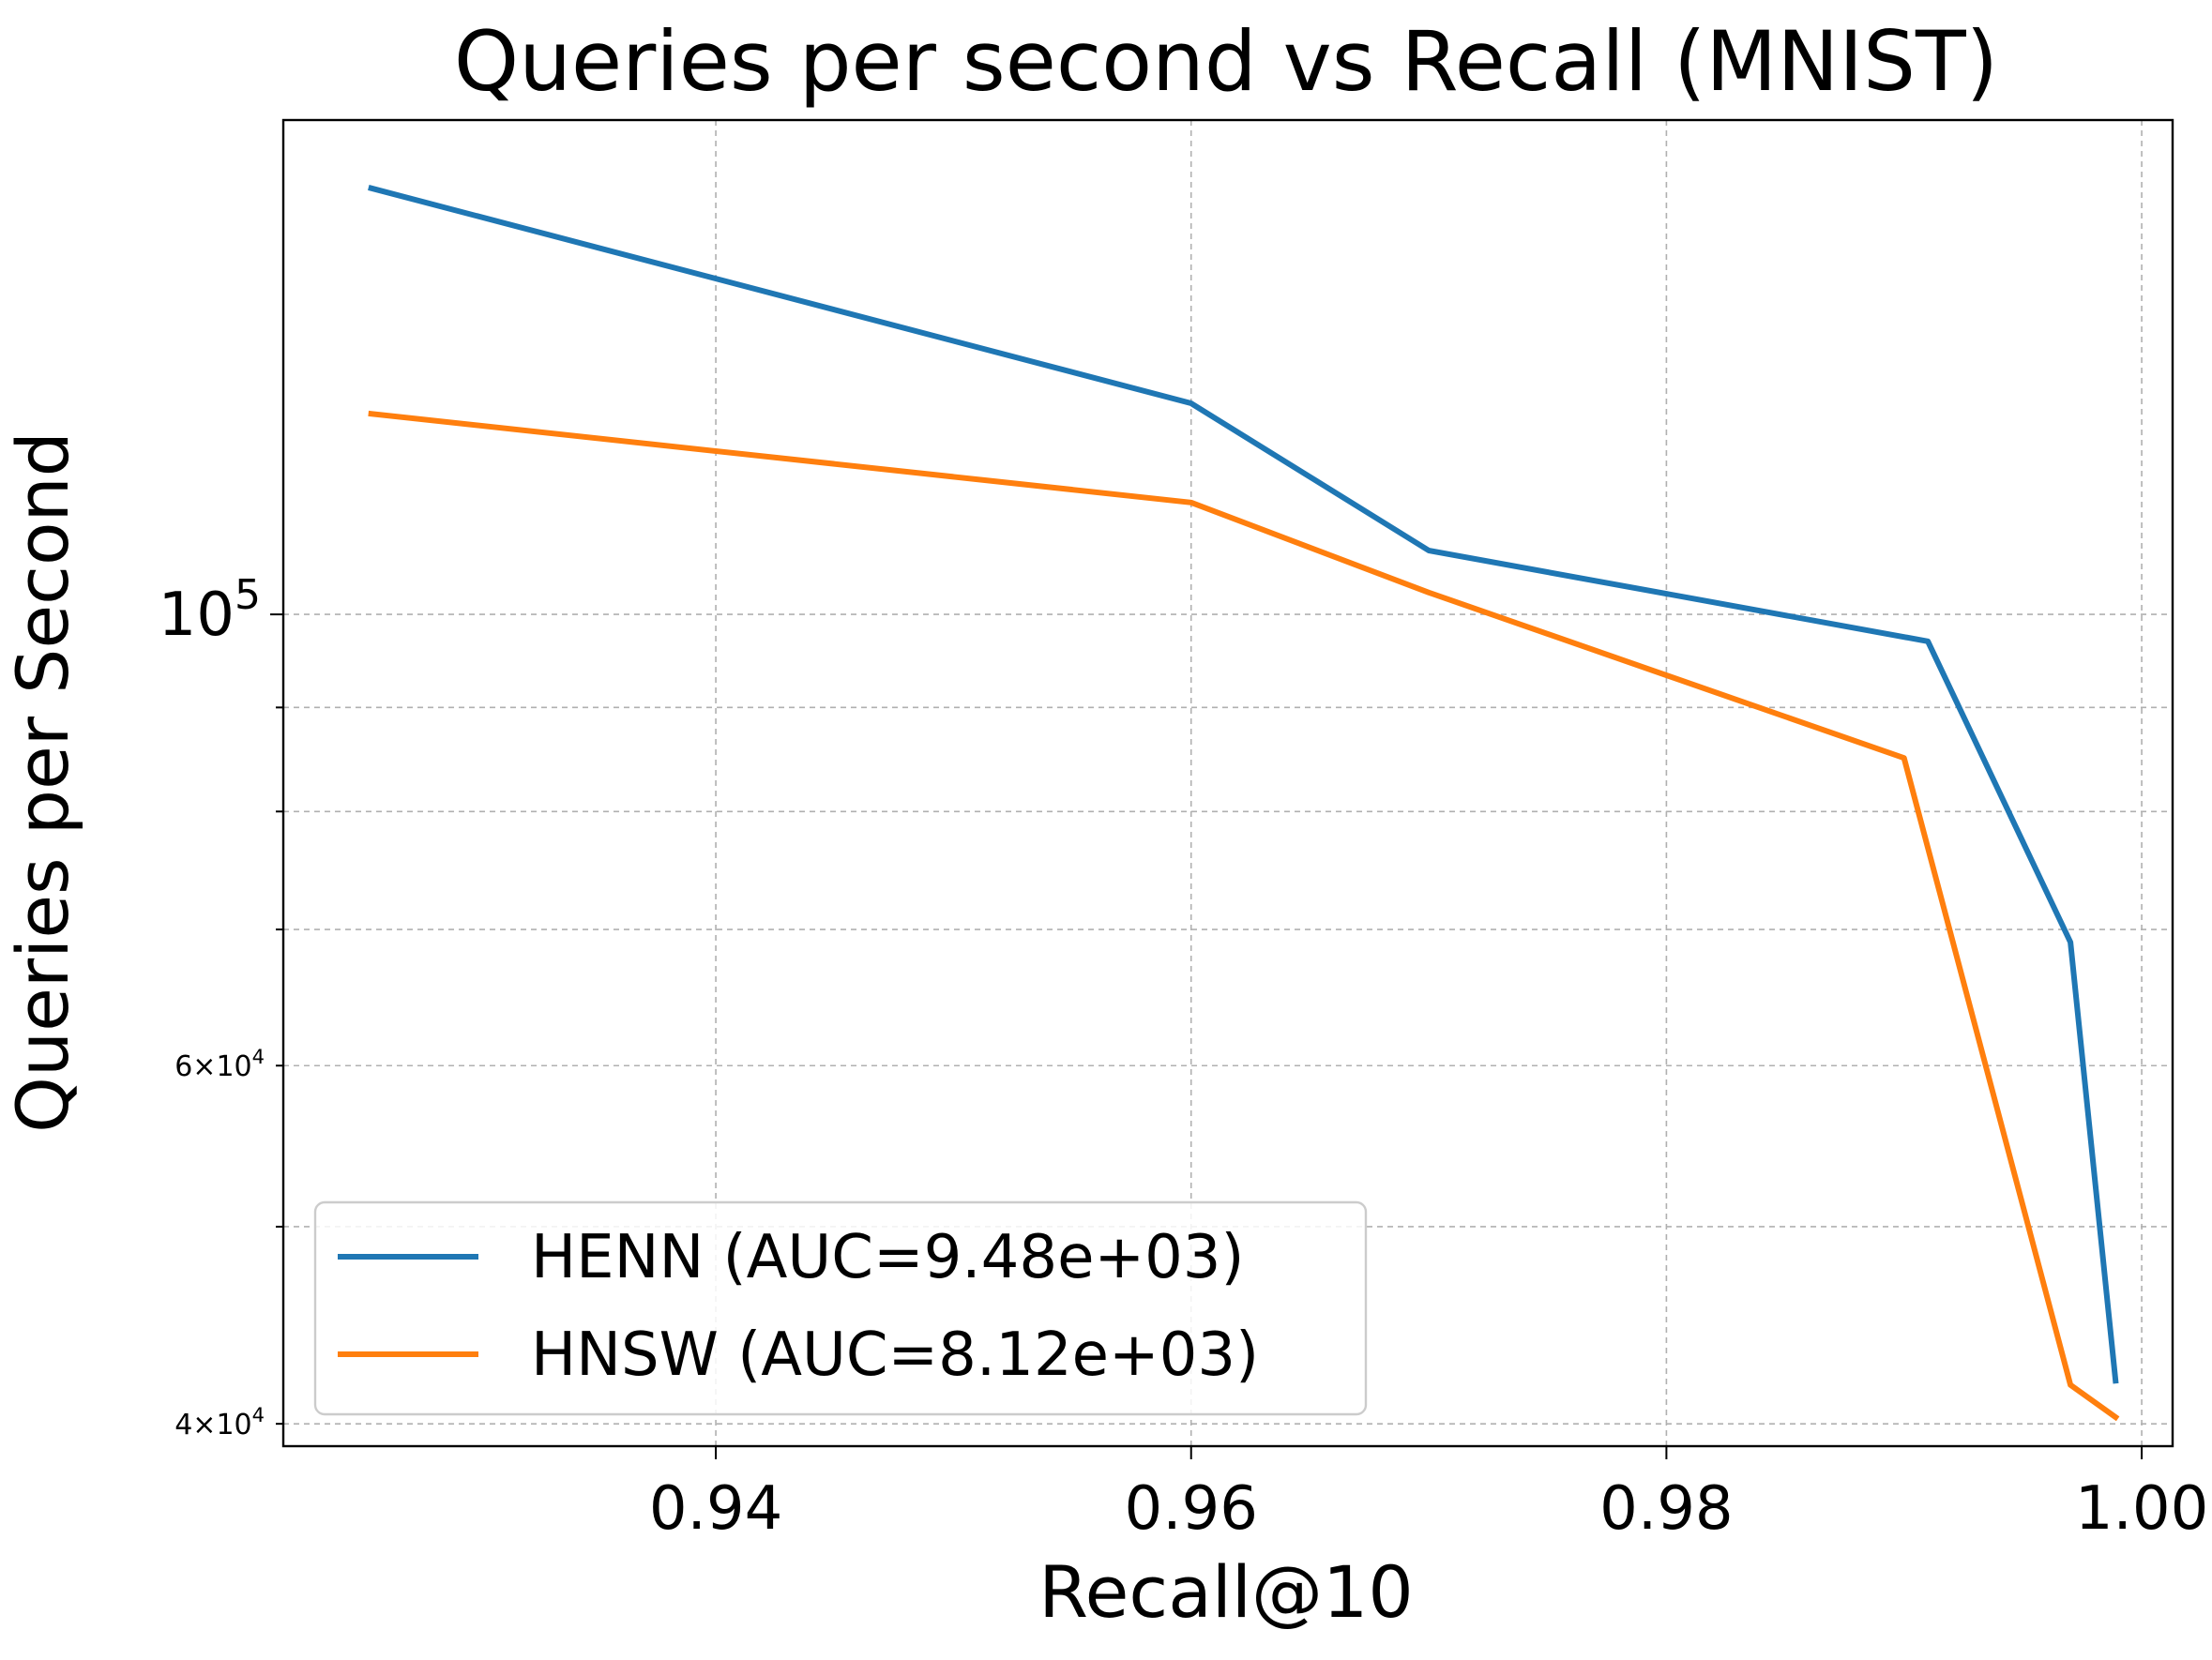  I want to click on x-tick-label: 1.00, so click(2142, 1509).